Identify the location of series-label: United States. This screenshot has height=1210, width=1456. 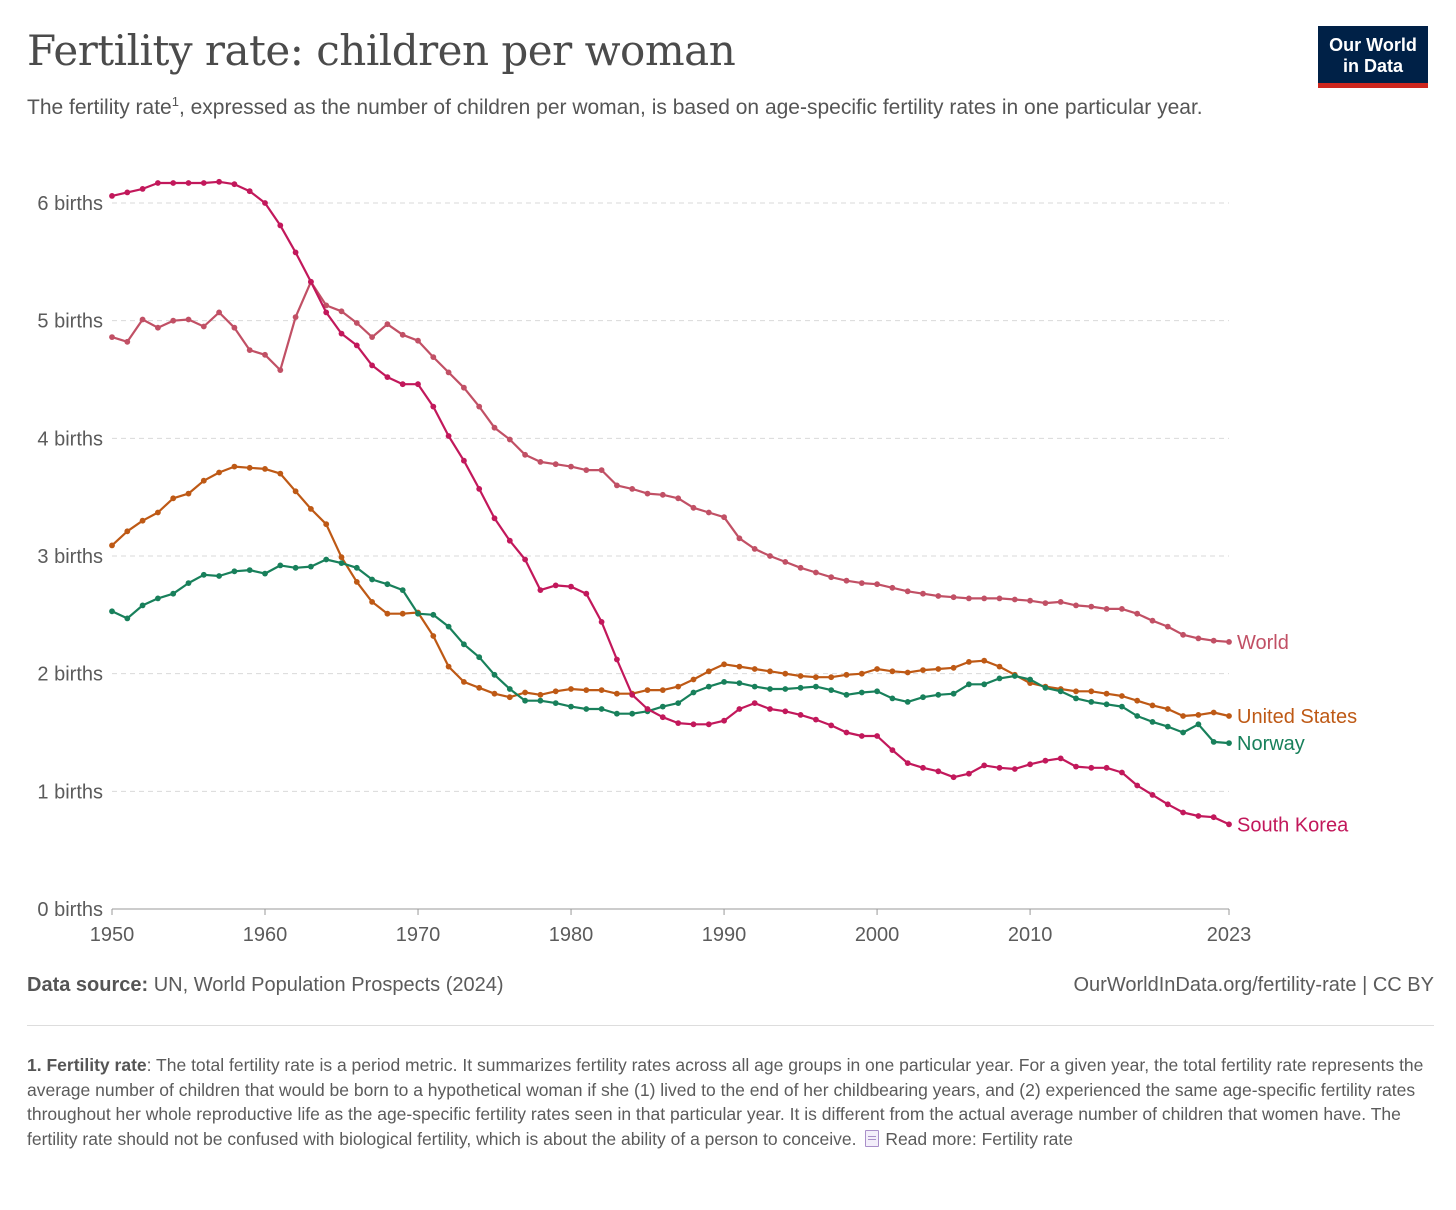
(1297, 717).